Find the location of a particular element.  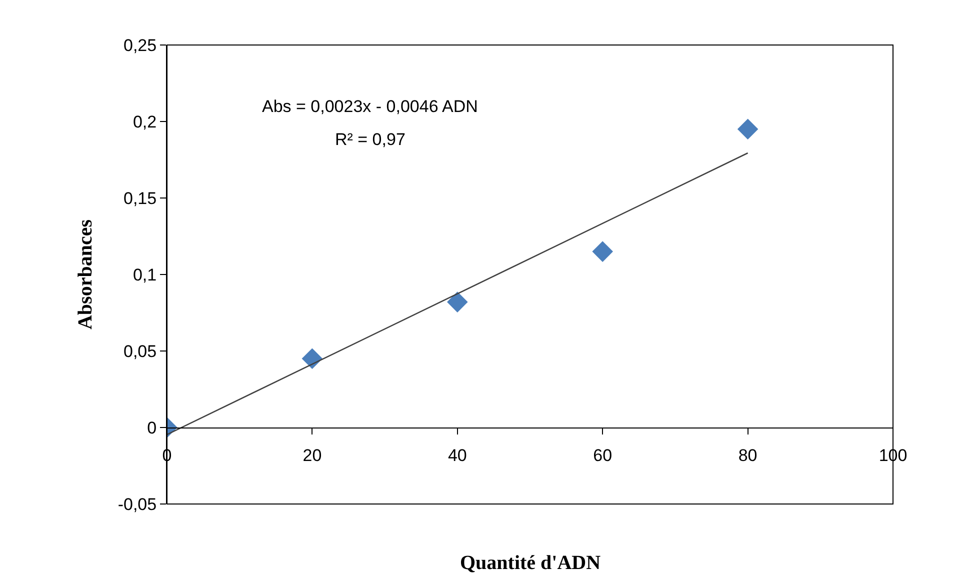

y-axis-title: Absorbances is located at coordinates (85, 274).